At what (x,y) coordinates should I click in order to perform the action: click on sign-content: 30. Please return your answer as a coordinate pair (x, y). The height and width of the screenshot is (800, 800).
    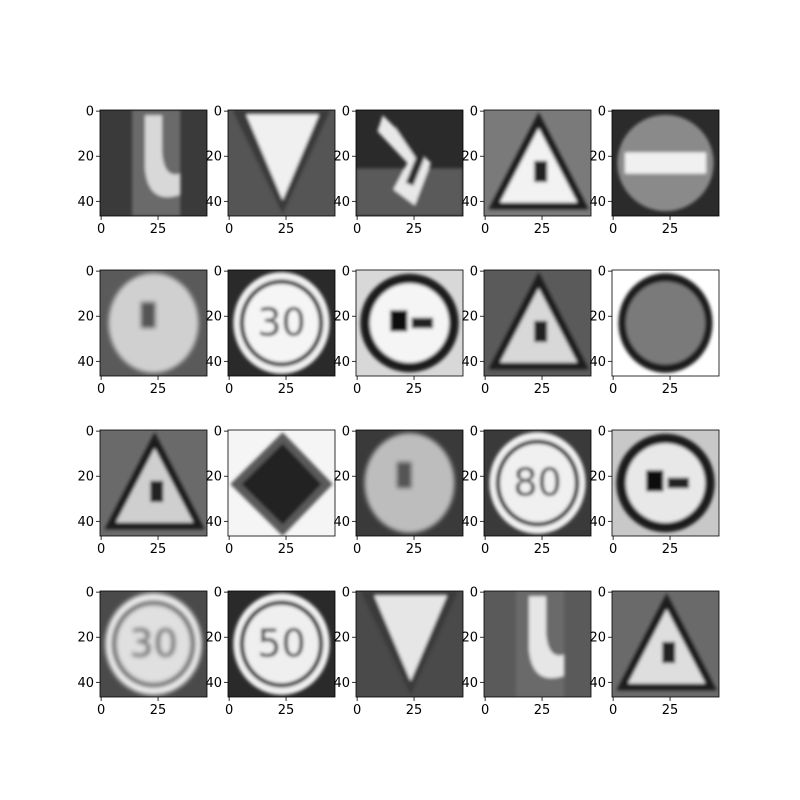
    Looking at the image, I should click on (153, 644).